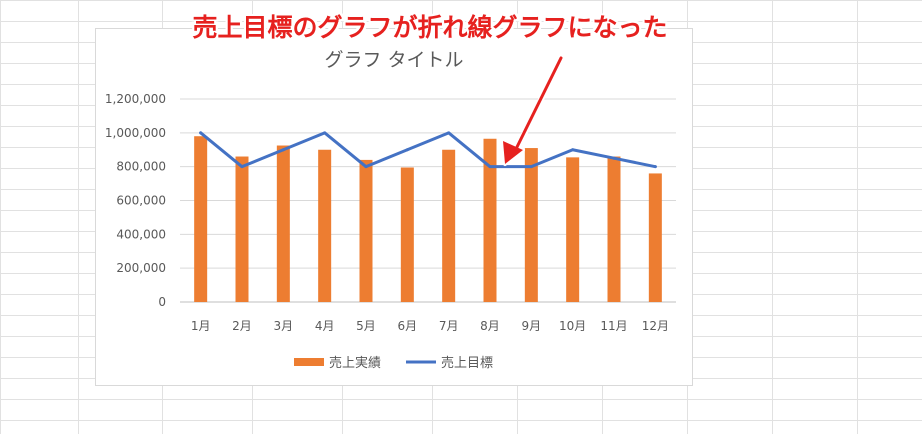 The image size is (922, 434). What do you see at coordinates (407, 234) in the screenshot?
I see `bar-6月` at bounding box center [407, 234].